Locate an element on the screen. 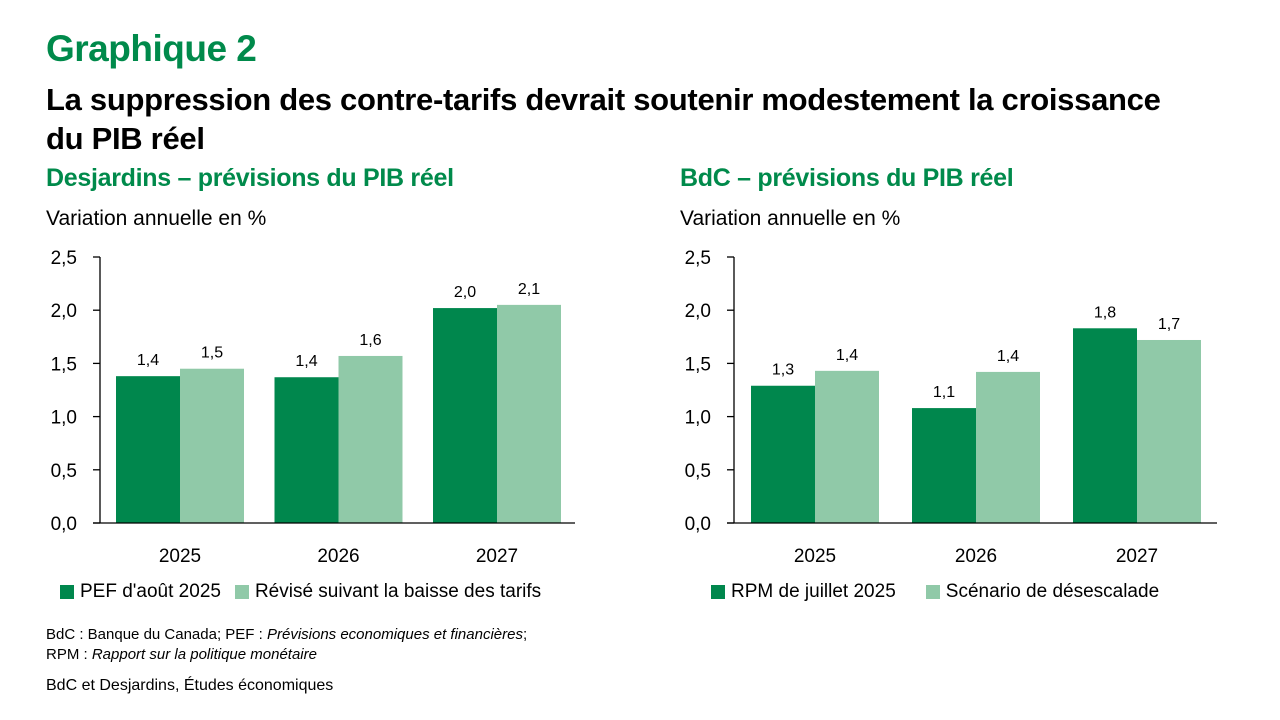  legend-label: Révisé suivant la baisse des tarifs is located at coordinates (398, 591).